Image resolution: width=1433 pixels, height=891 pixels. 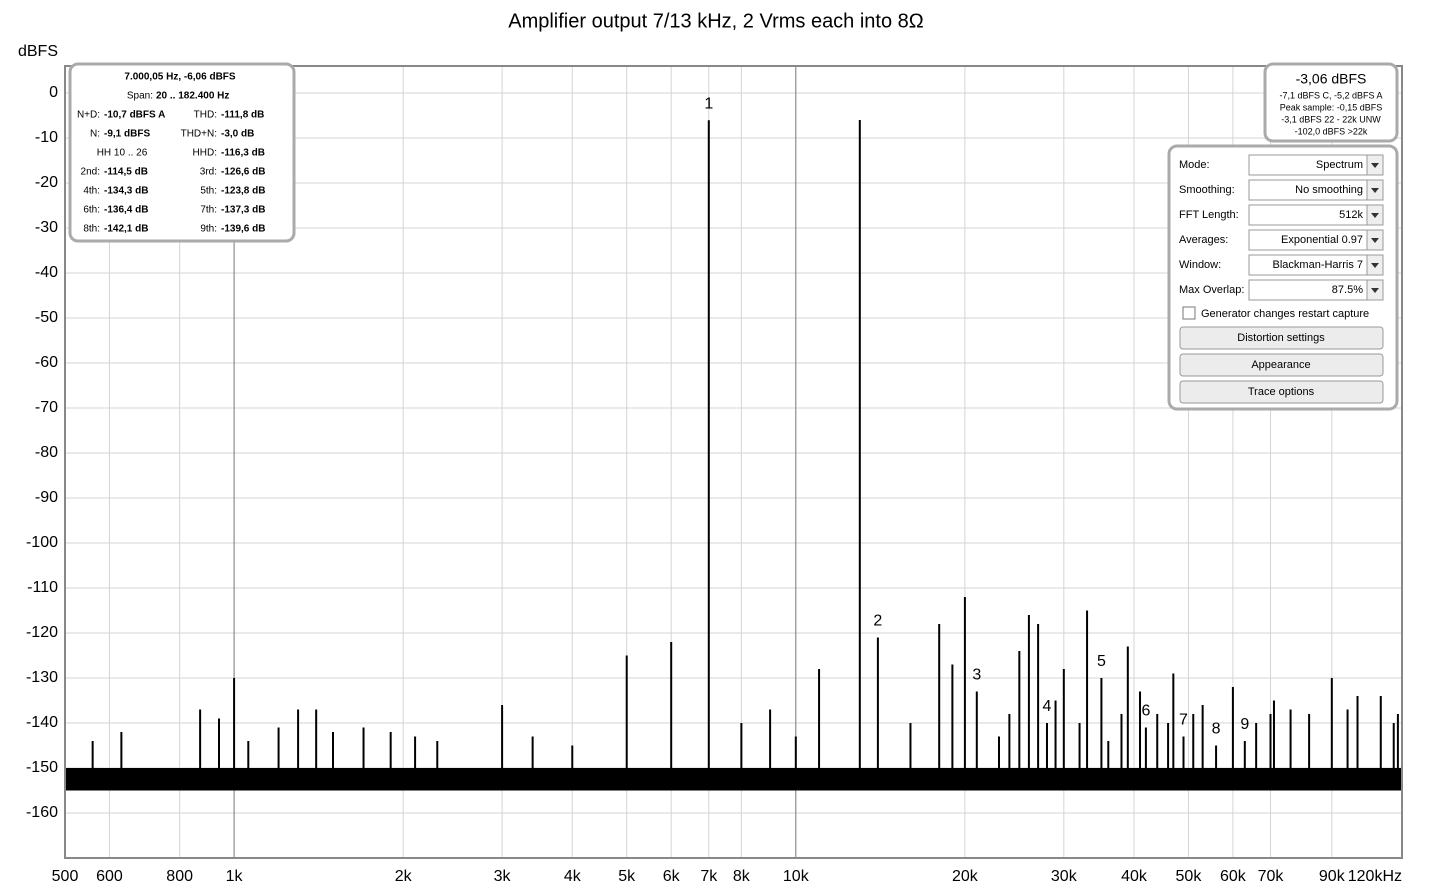 I want to click on x-tick-label: 70k, so click(x=1271, y=876).